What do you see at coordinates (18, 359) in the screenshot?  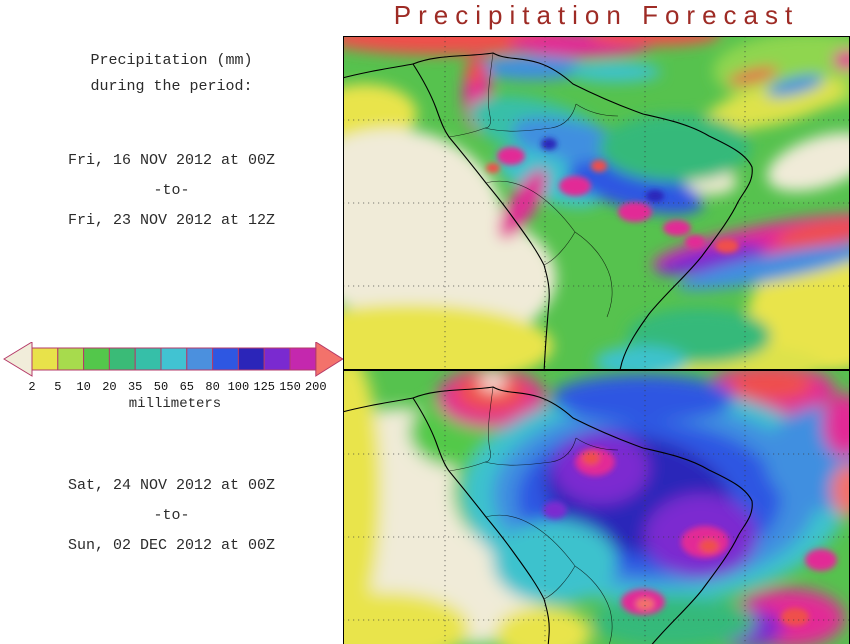 I see `scale-under-arrow` at bounding box center [18, 359].